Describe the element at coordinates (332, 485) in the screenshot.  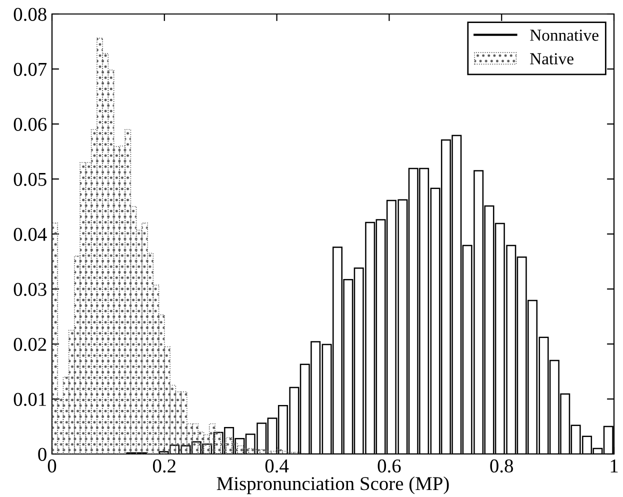
I see `x-axis-title: Mispronunciation Score (MP)` at that location.